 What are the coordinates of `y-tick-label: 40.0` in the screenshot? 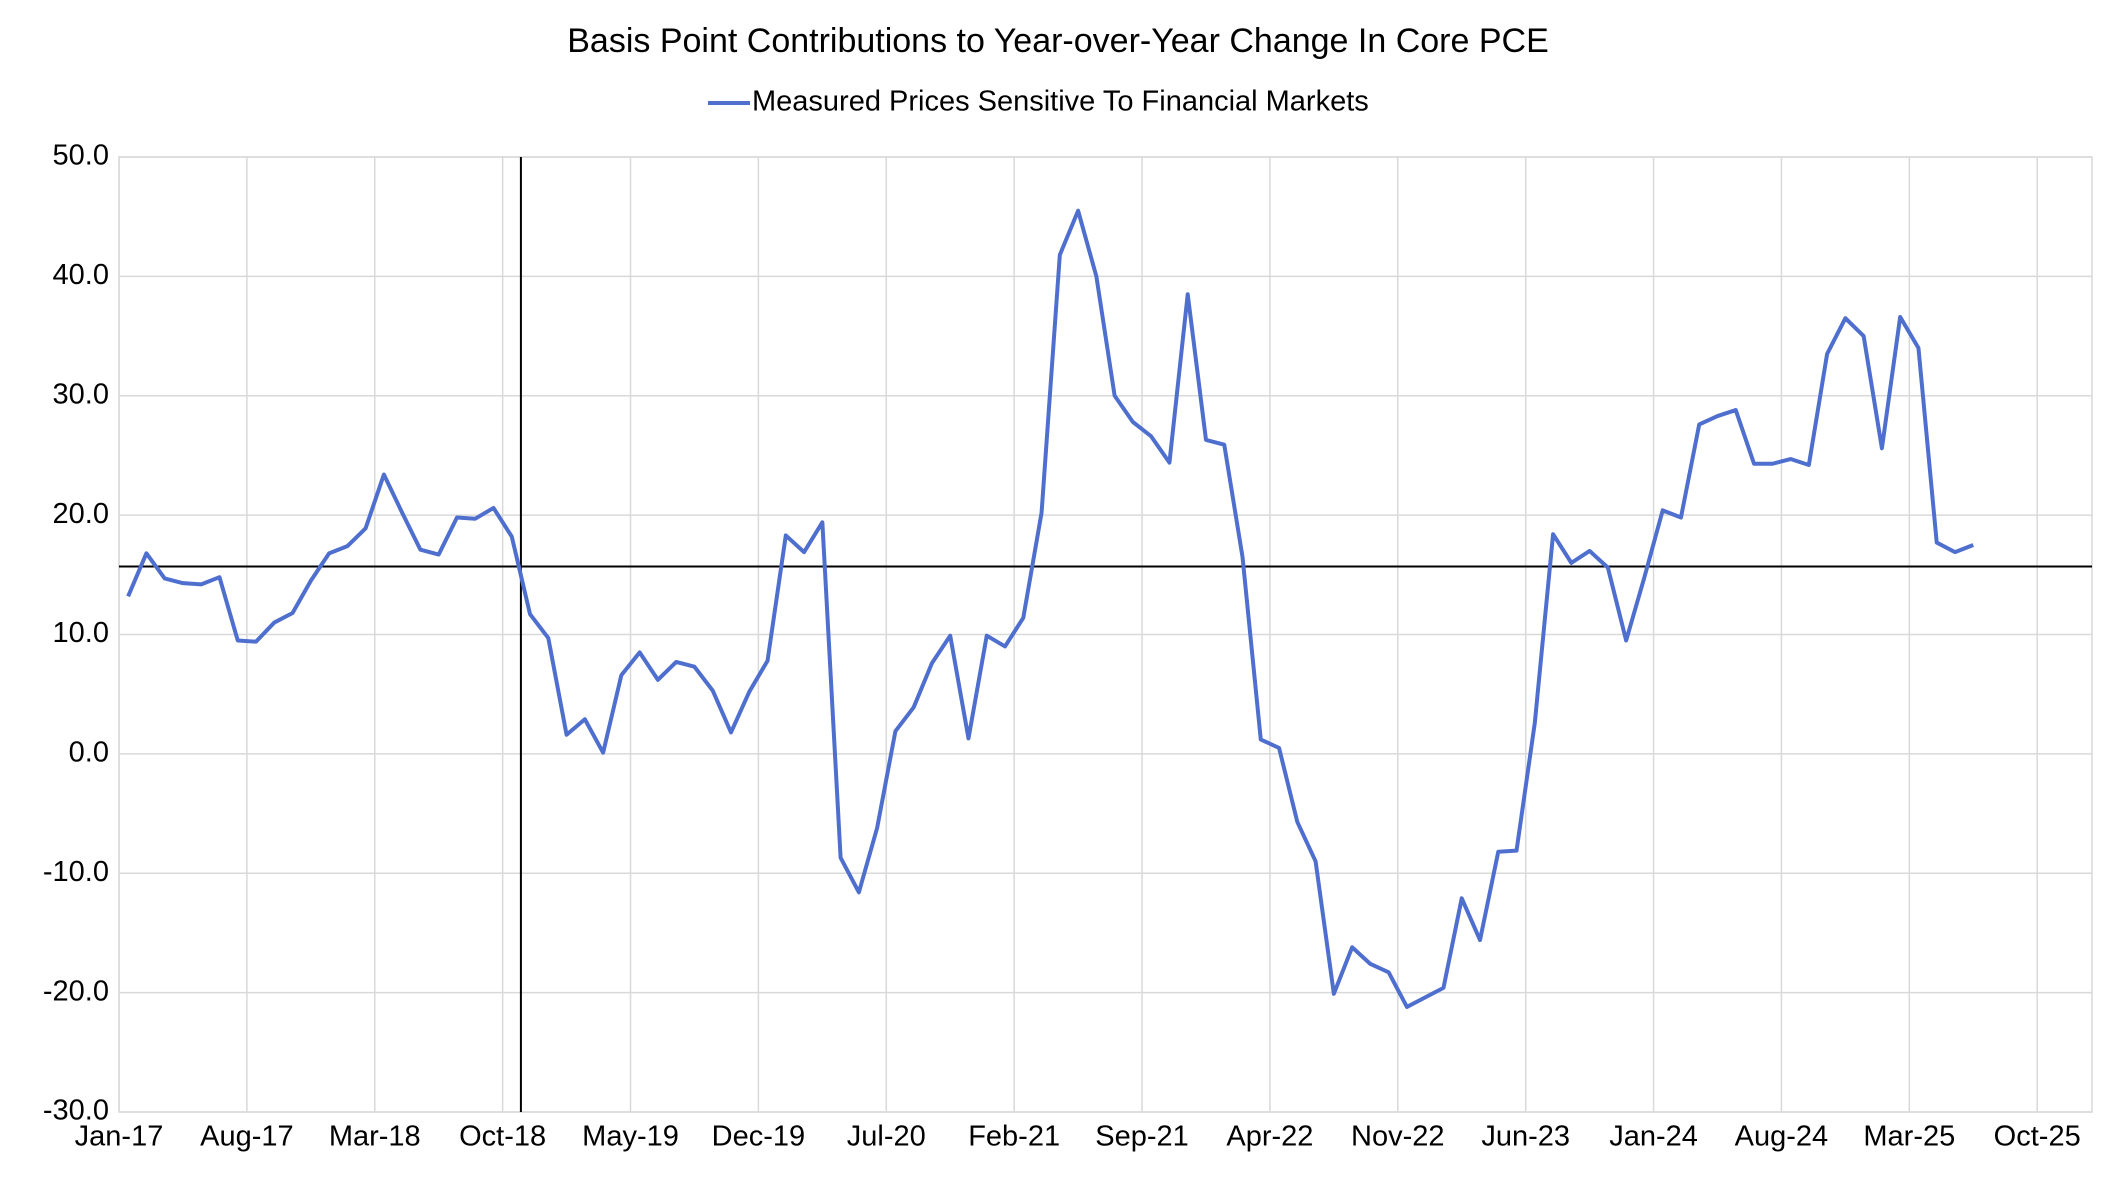 It's located at (81, 275).